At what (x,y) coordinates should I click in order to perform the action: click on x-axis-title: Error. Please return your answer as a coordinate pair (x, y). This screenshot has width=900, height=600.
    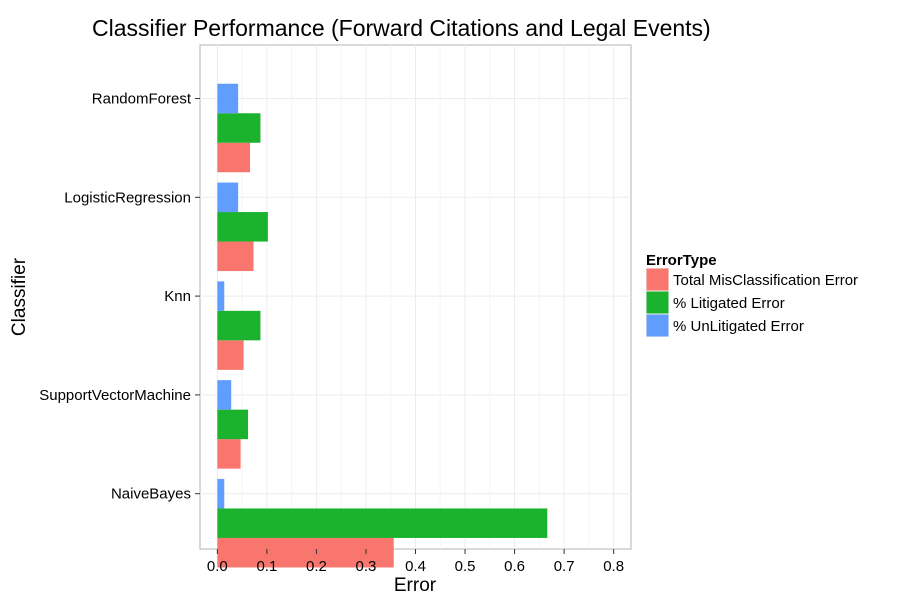
    Looking at the image, I should click on (415, 585).